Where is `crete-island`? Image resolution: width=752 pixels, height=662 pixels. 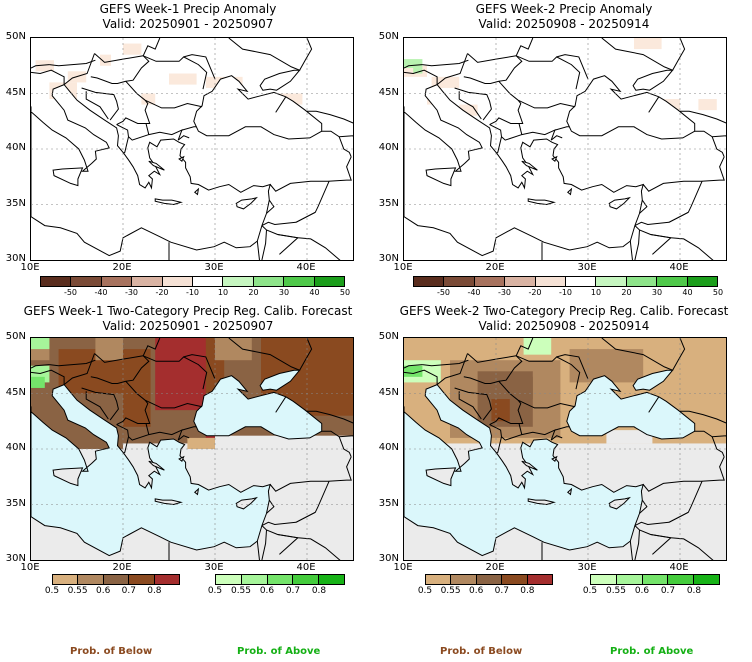
crete-island is located at coordinates (168, 202).